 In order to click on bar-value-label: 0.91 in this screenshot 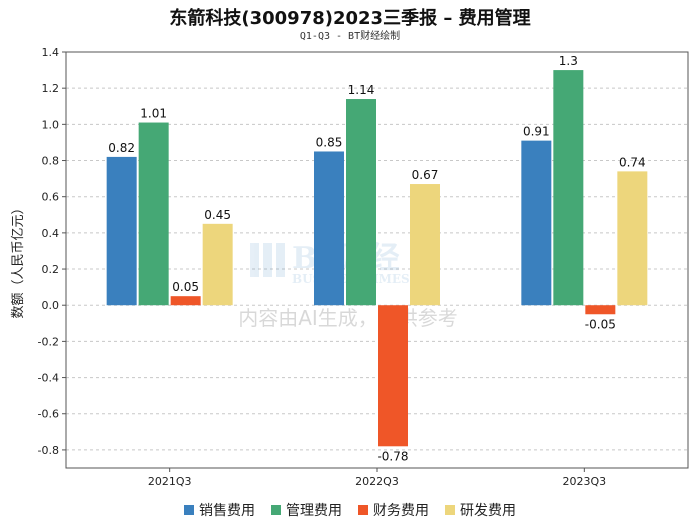, I will do `click(536, 132)`.